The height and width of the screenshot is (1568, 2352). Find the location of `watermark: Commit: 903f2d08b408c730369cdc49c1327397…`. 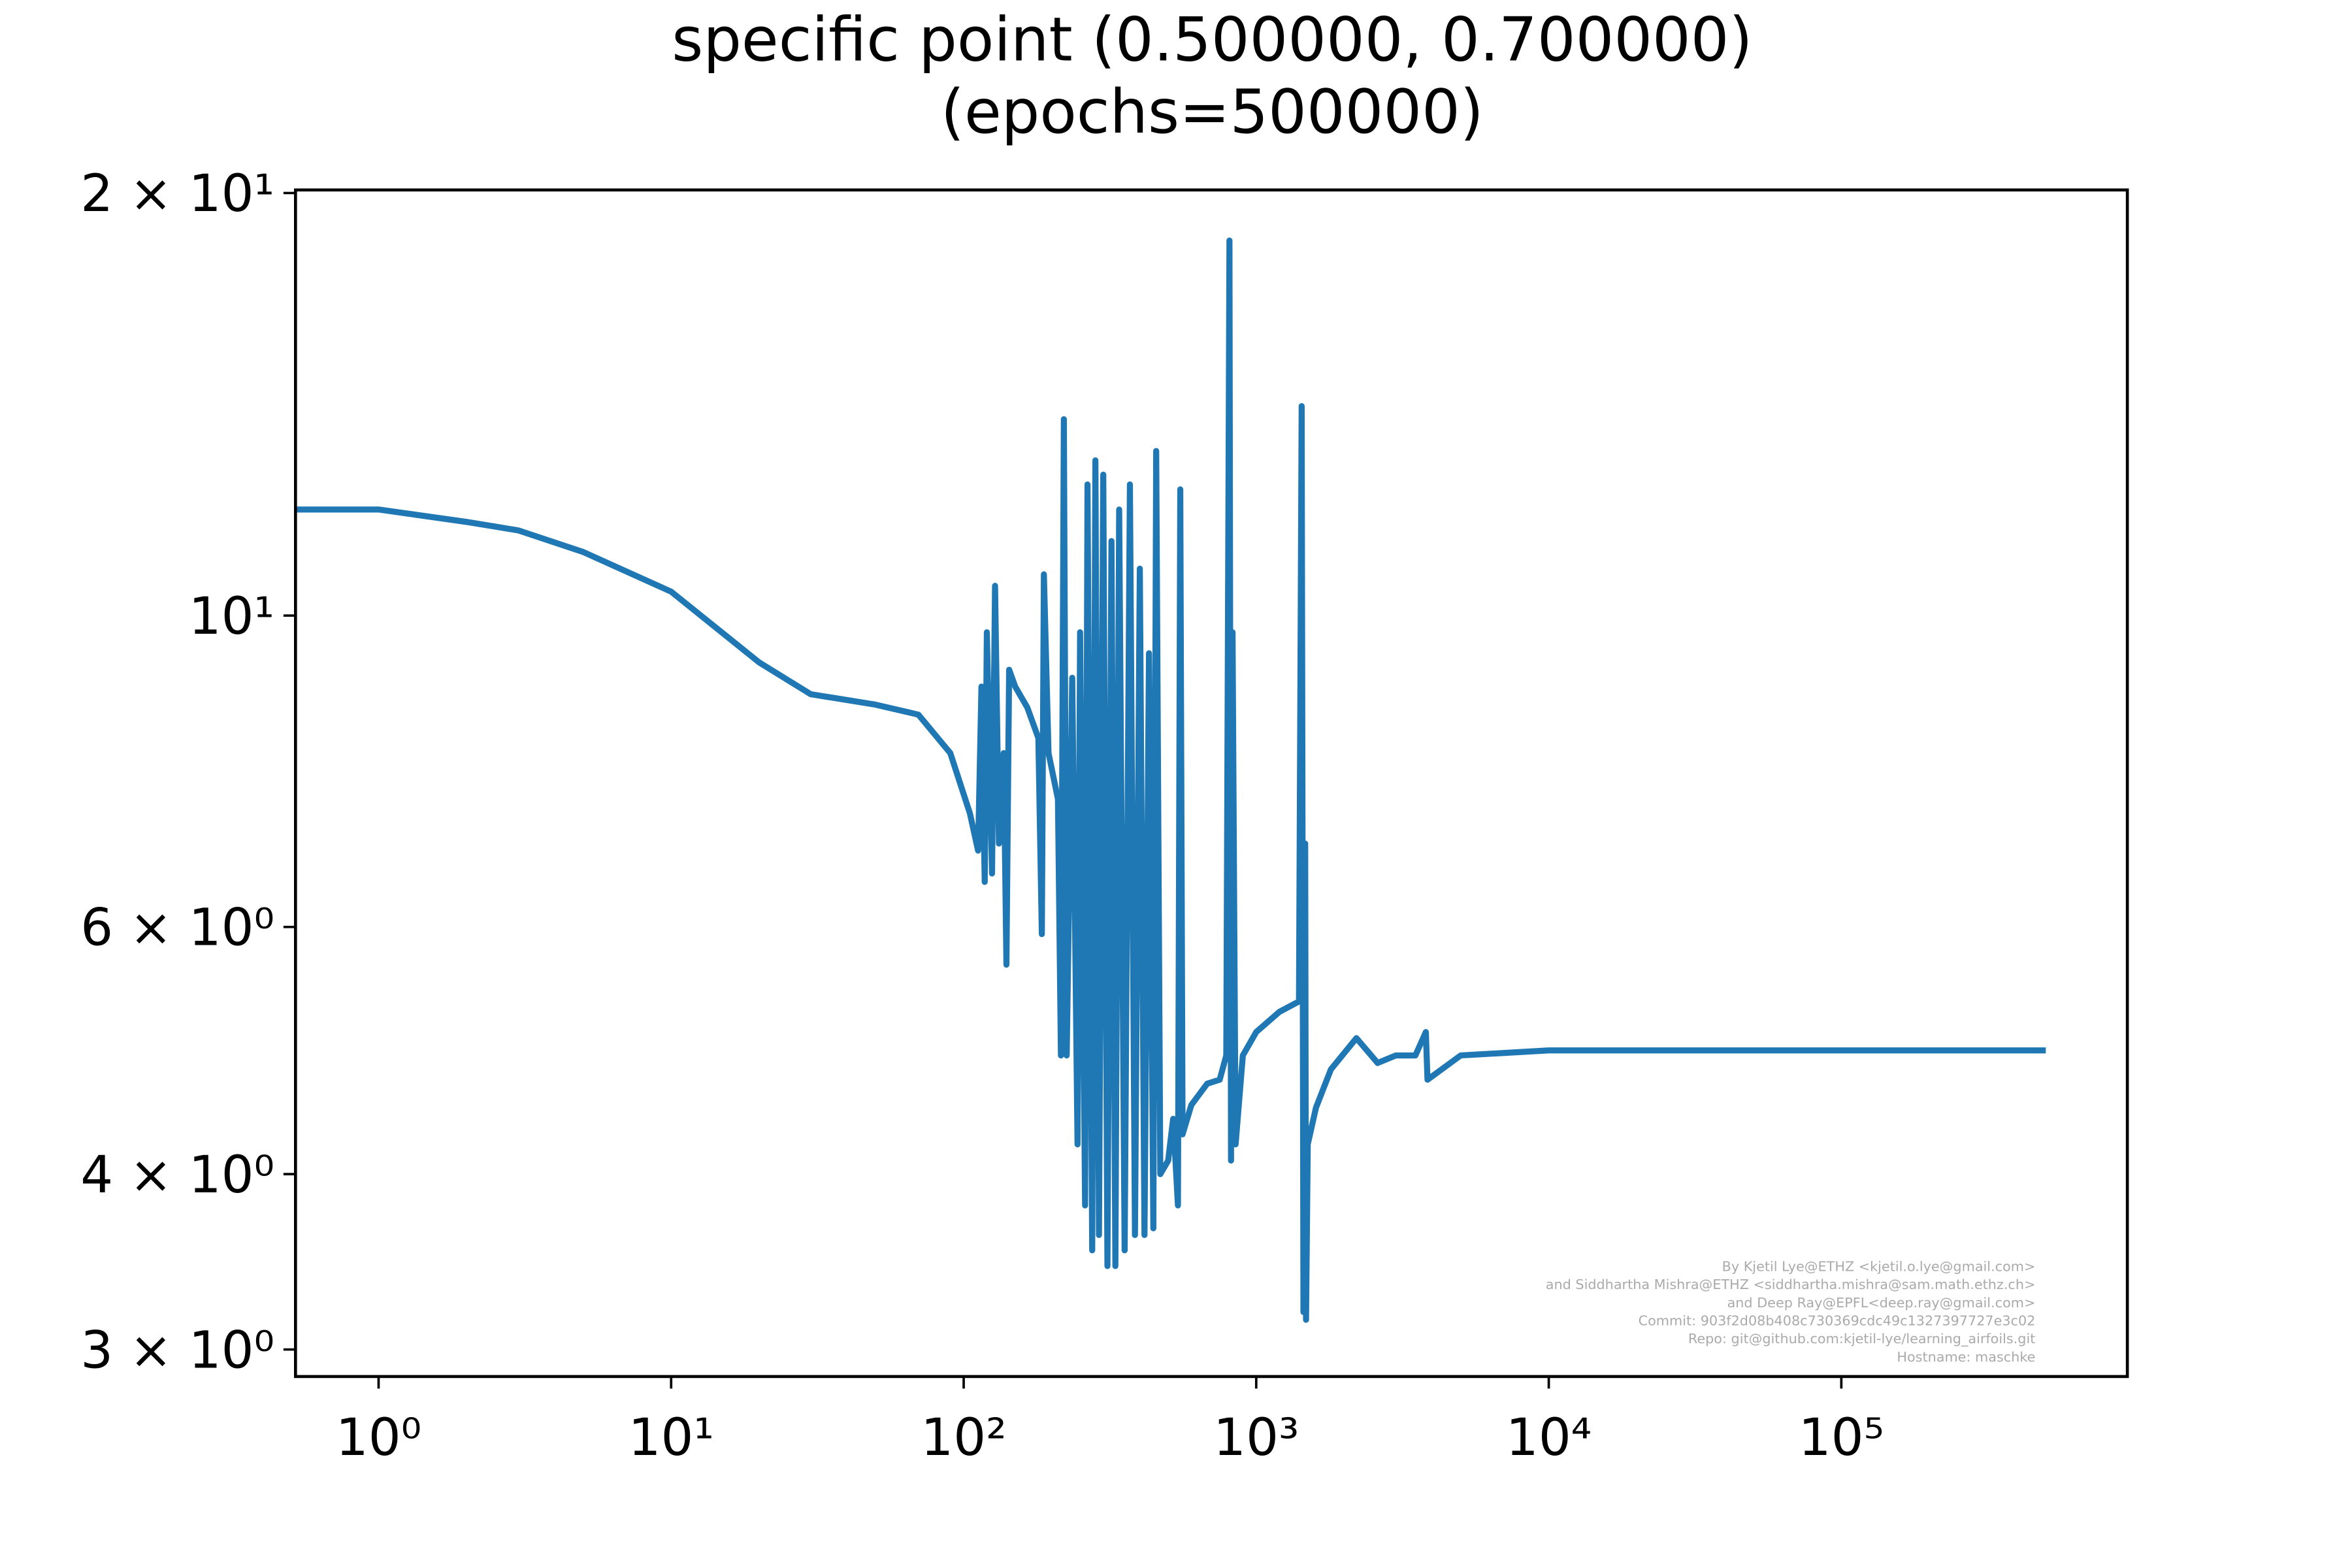

watermark: Commit: 903f2d08b408c730369cdc49c1327397… is located at coordinates (1837, 1320).